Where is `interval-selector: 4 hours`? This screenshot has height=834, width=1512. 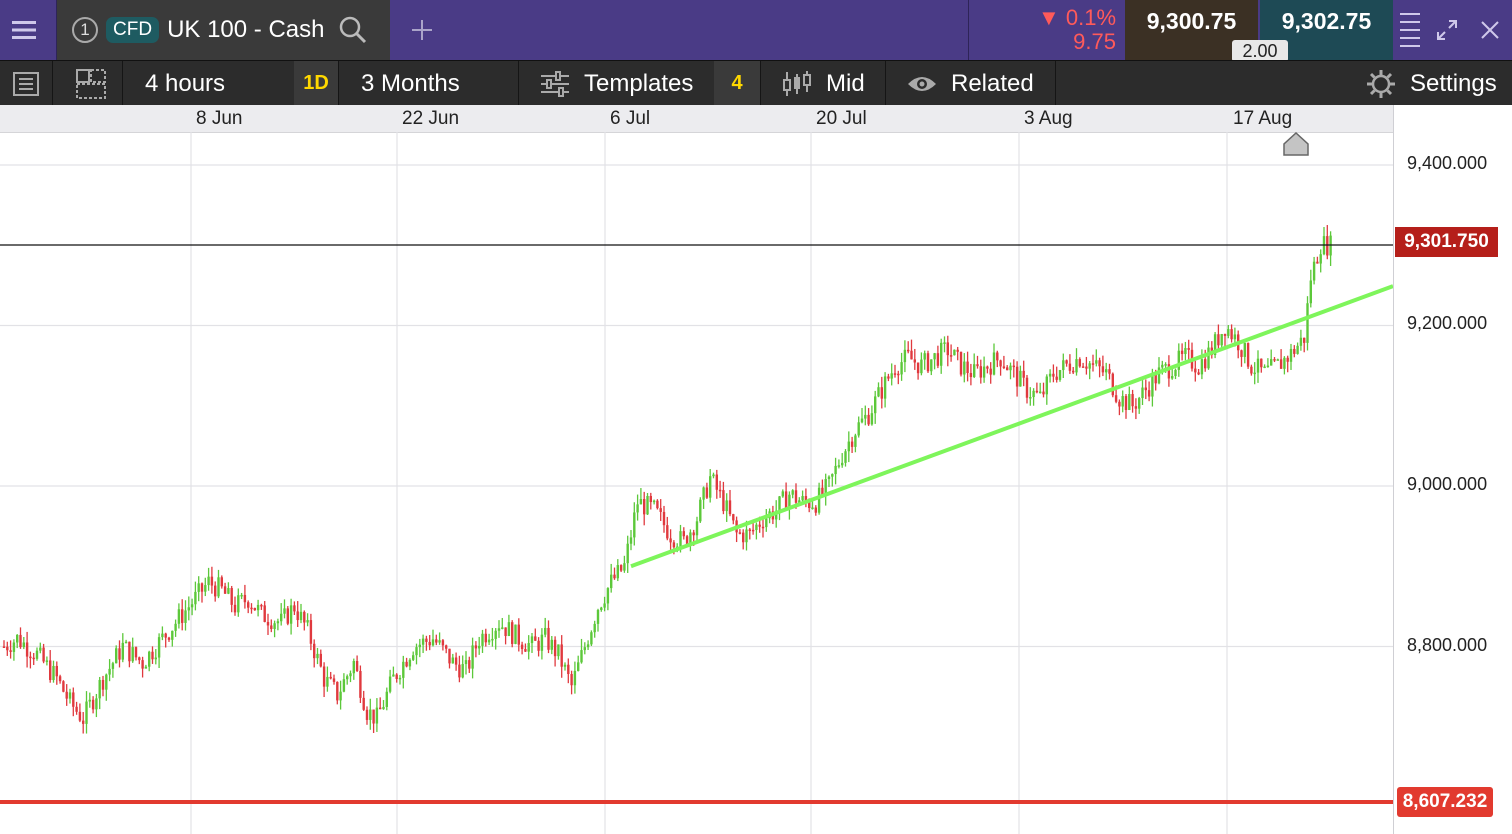 interval-selector: 4 hours is located at coordinates (185, 83).